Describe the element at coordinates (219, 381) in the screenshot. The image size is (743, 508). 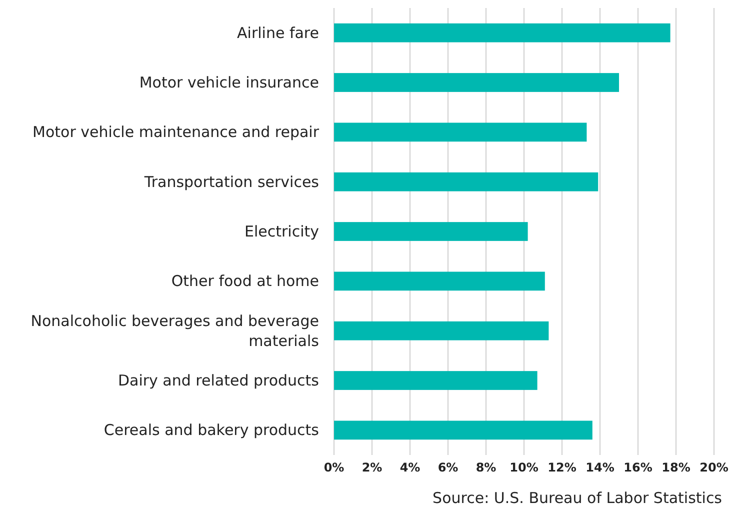
I see `y-tick-label: Dairy and related products` at that location.